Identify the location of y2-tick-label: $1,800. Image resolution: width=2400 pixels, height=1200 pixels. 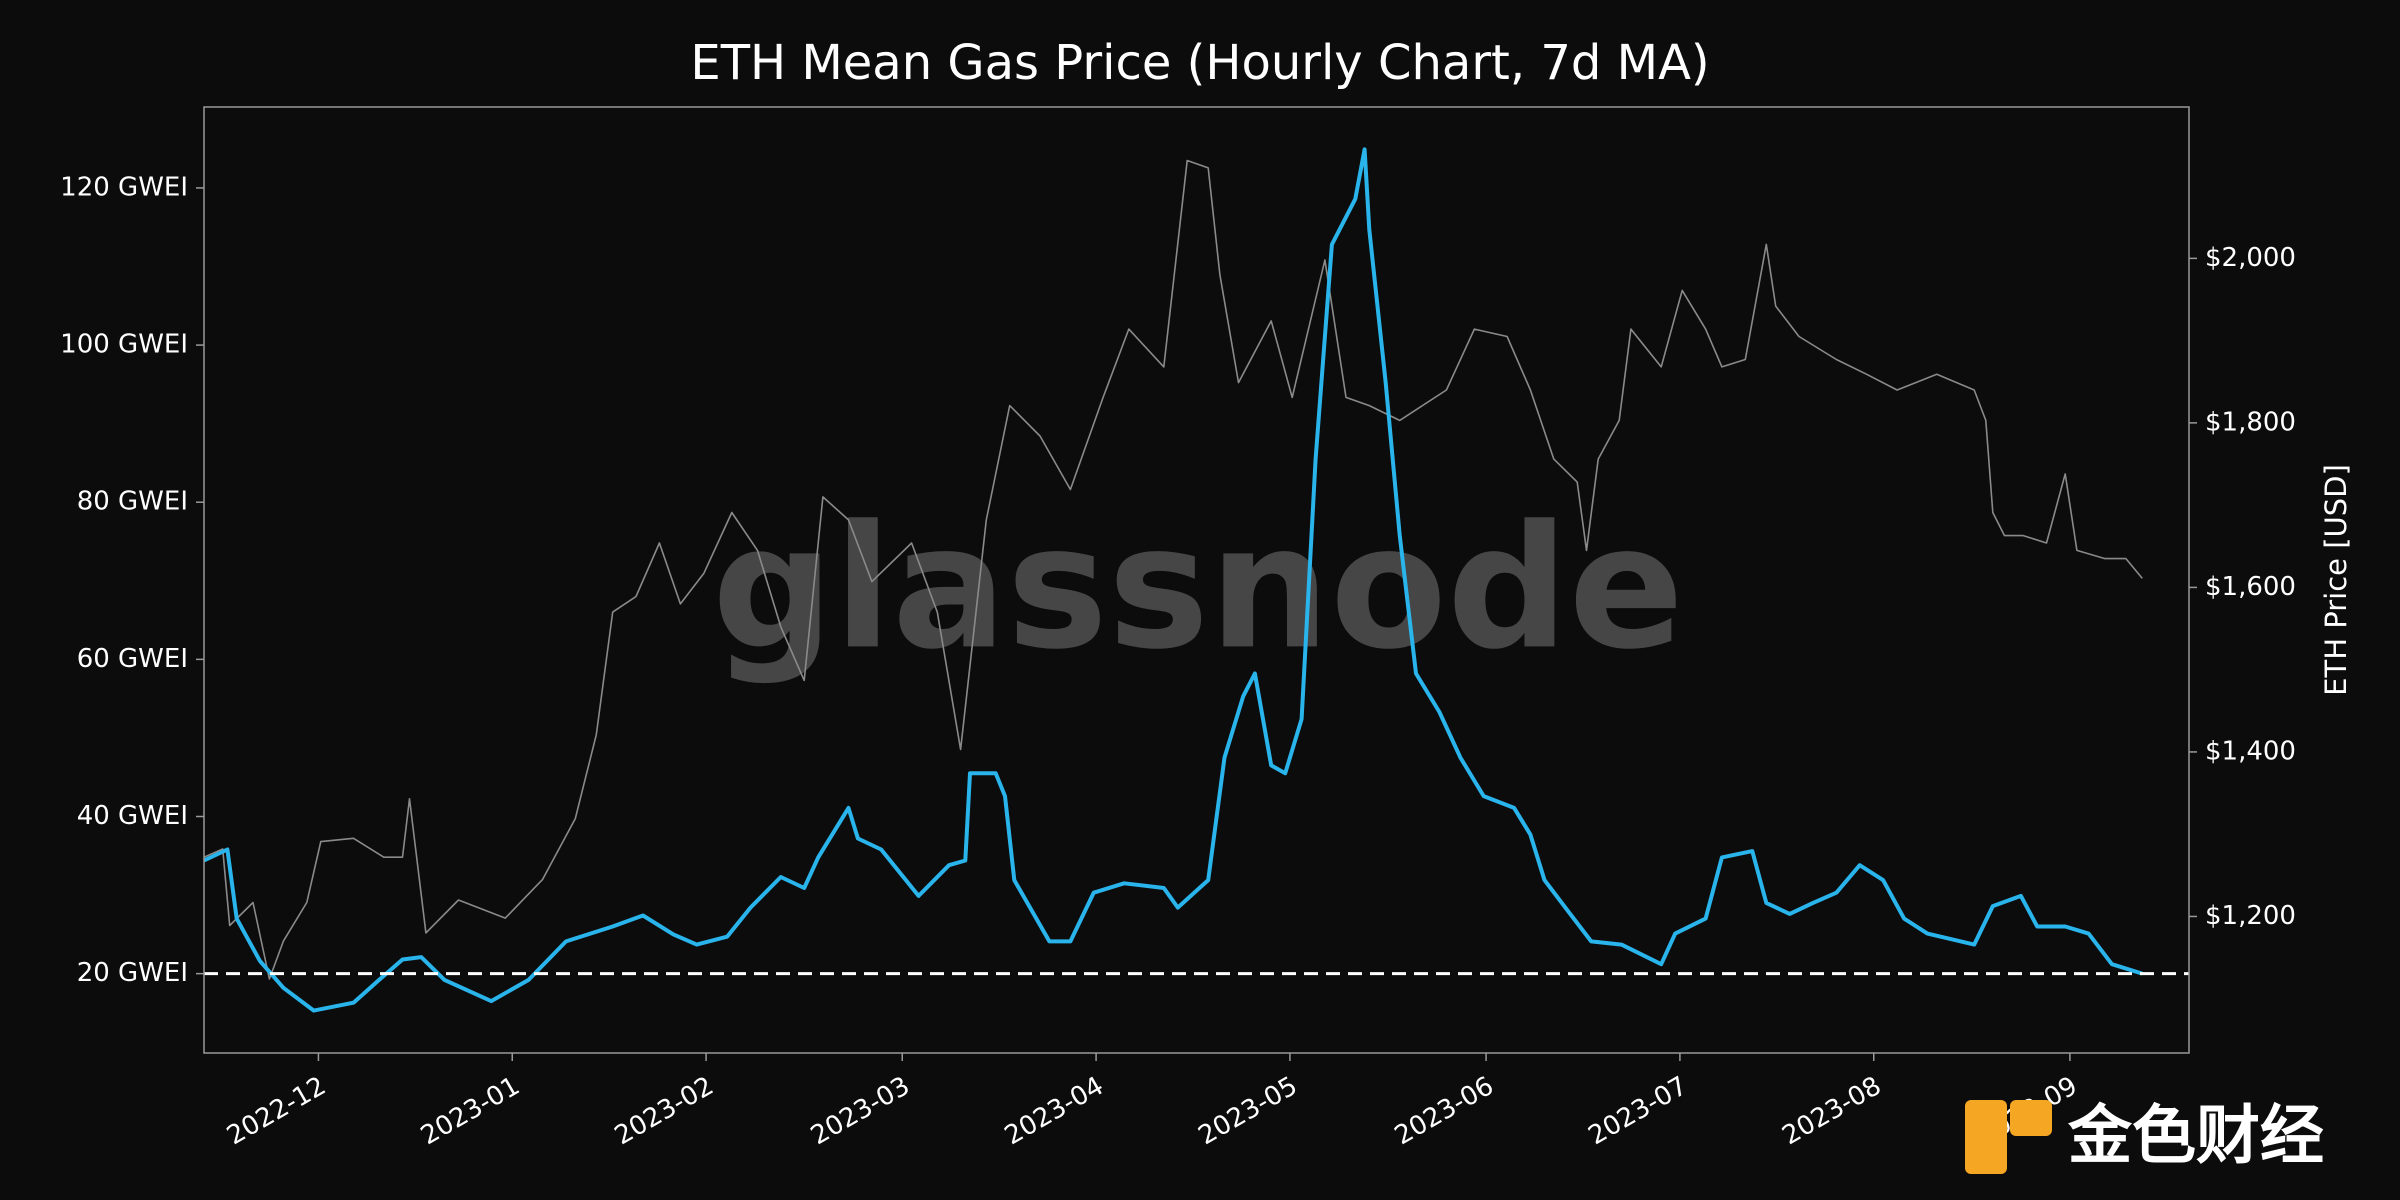
(2250, 422).